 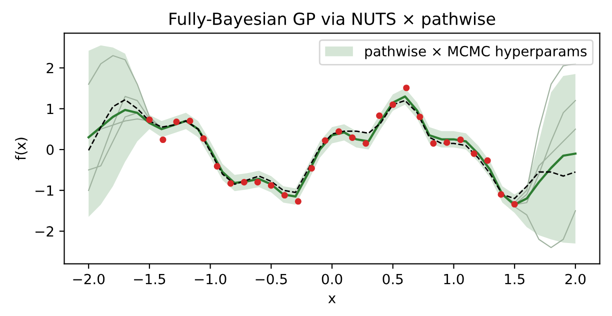 What do you see at coordinates (333, 20) in the screenshot?
I see `chart-title: Fully-Bayesian GP via NUTS × pathwise` at bounding box center [333, 20].